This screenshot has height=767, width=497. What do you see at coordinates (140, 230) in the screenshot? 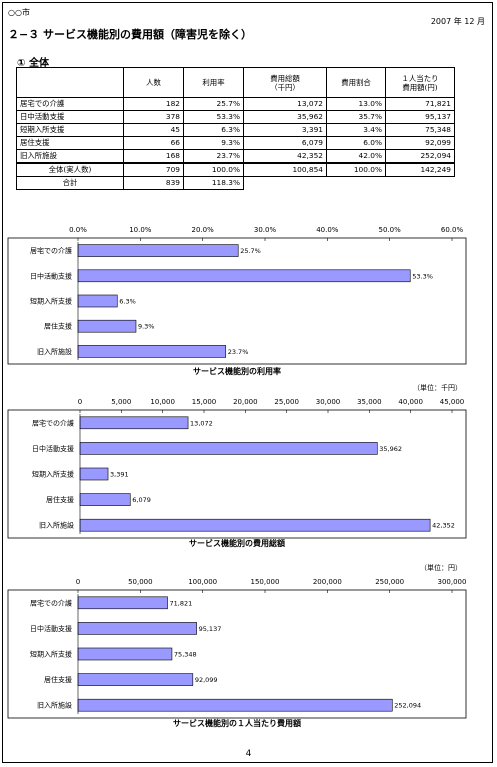
I see `tick-label: 10.0%` at bounding box center [140, 230].